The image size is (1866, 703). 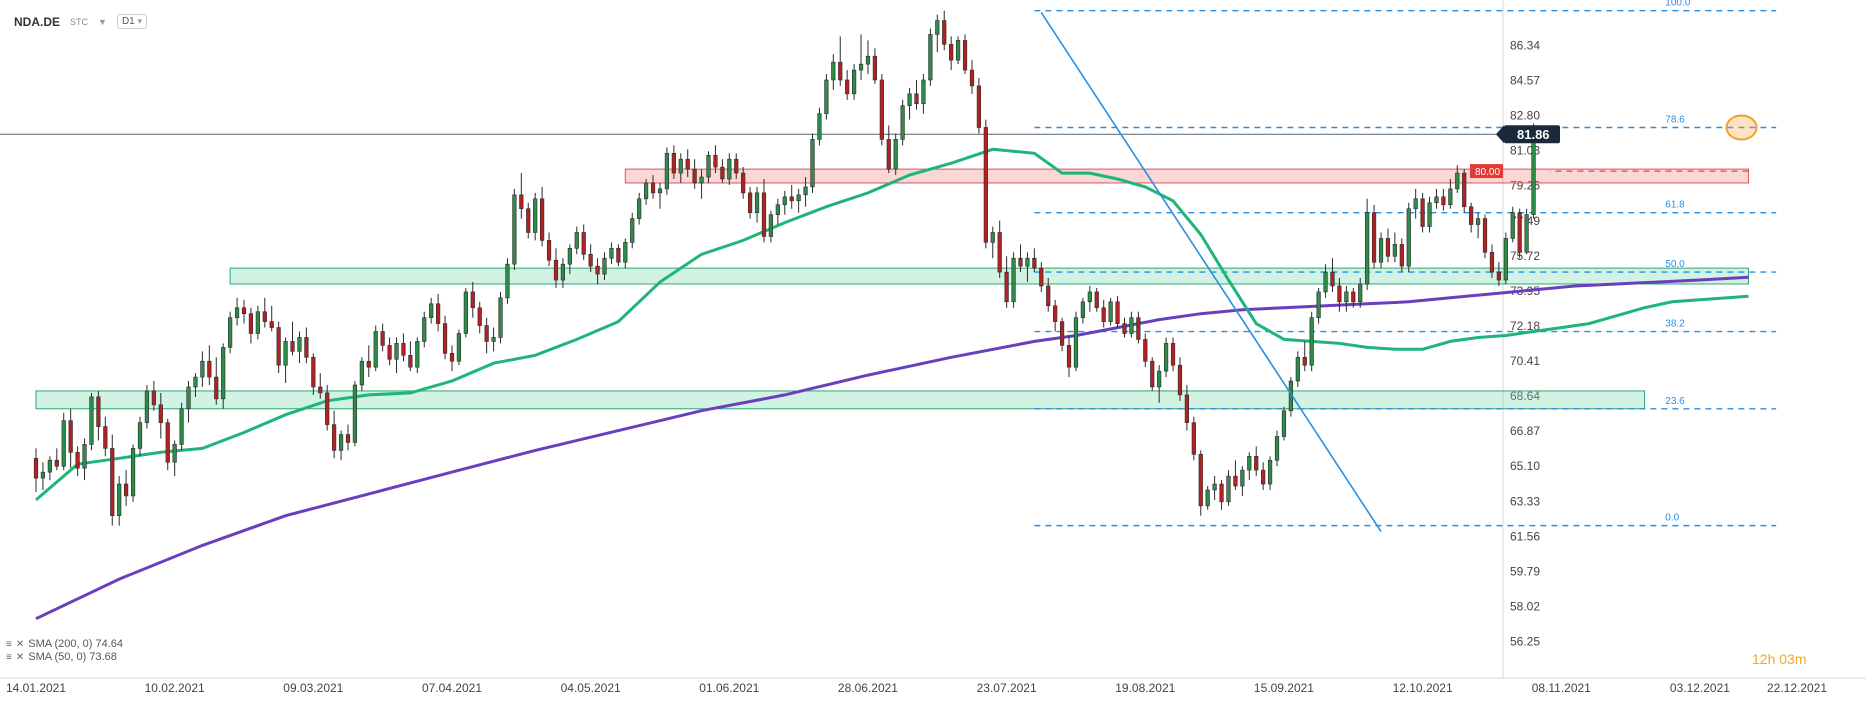 I want to click on x-tick-label: 01.06.2021, so click(x=729, y=688).